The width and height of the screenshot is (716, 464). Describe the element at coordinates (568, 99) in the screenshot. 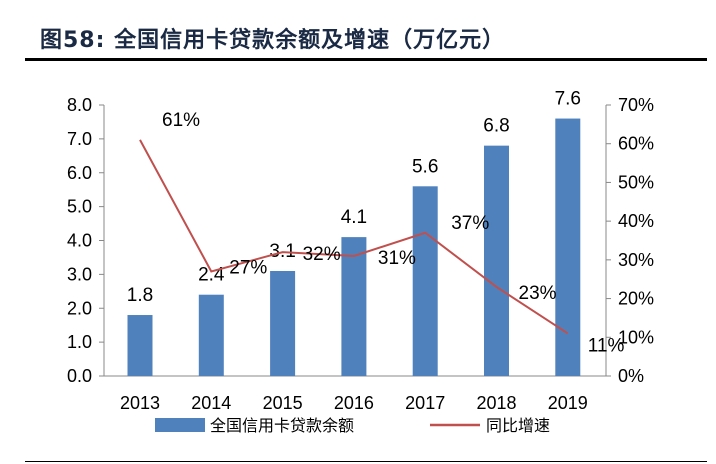

I see `bar-value-label: 7.6` at that location.